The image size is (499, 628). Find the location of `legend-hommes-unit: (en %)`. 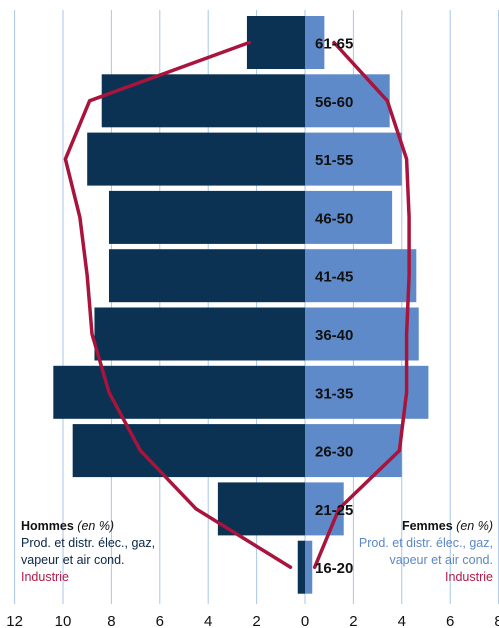

legend-hommes-unit: (en %) is located at coordinates (96, 526).